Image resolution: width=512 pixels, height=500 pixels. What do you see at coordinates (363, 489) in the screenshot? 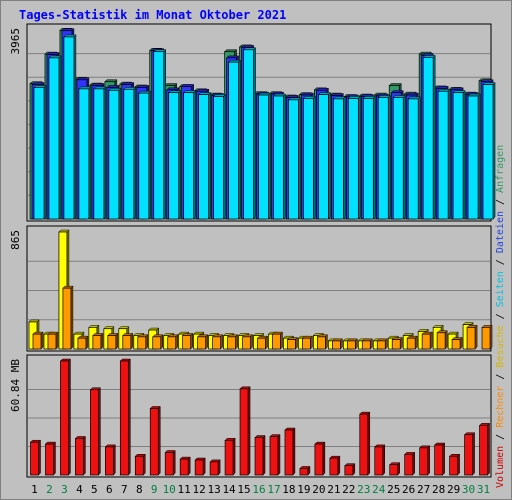
I see `x-label-day-23: 23` at bounding box center [363, 489].